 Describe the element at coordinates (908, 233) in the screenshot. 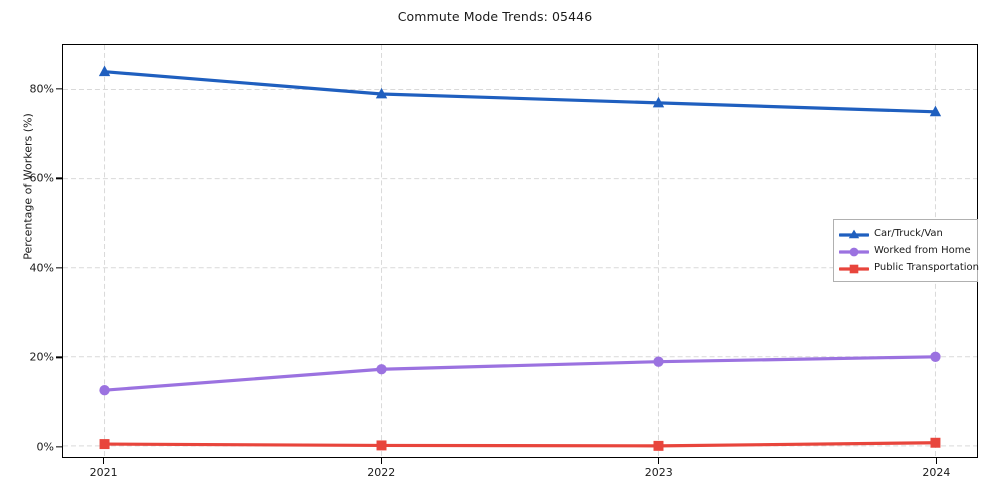

I see `legend-label: Car/Truck/Van` at that location.